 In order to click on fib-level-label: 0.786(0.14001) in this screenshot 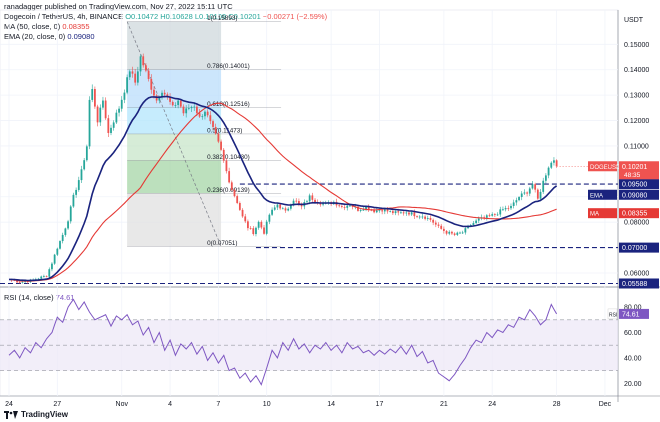, I will do `click(228, 66)`.